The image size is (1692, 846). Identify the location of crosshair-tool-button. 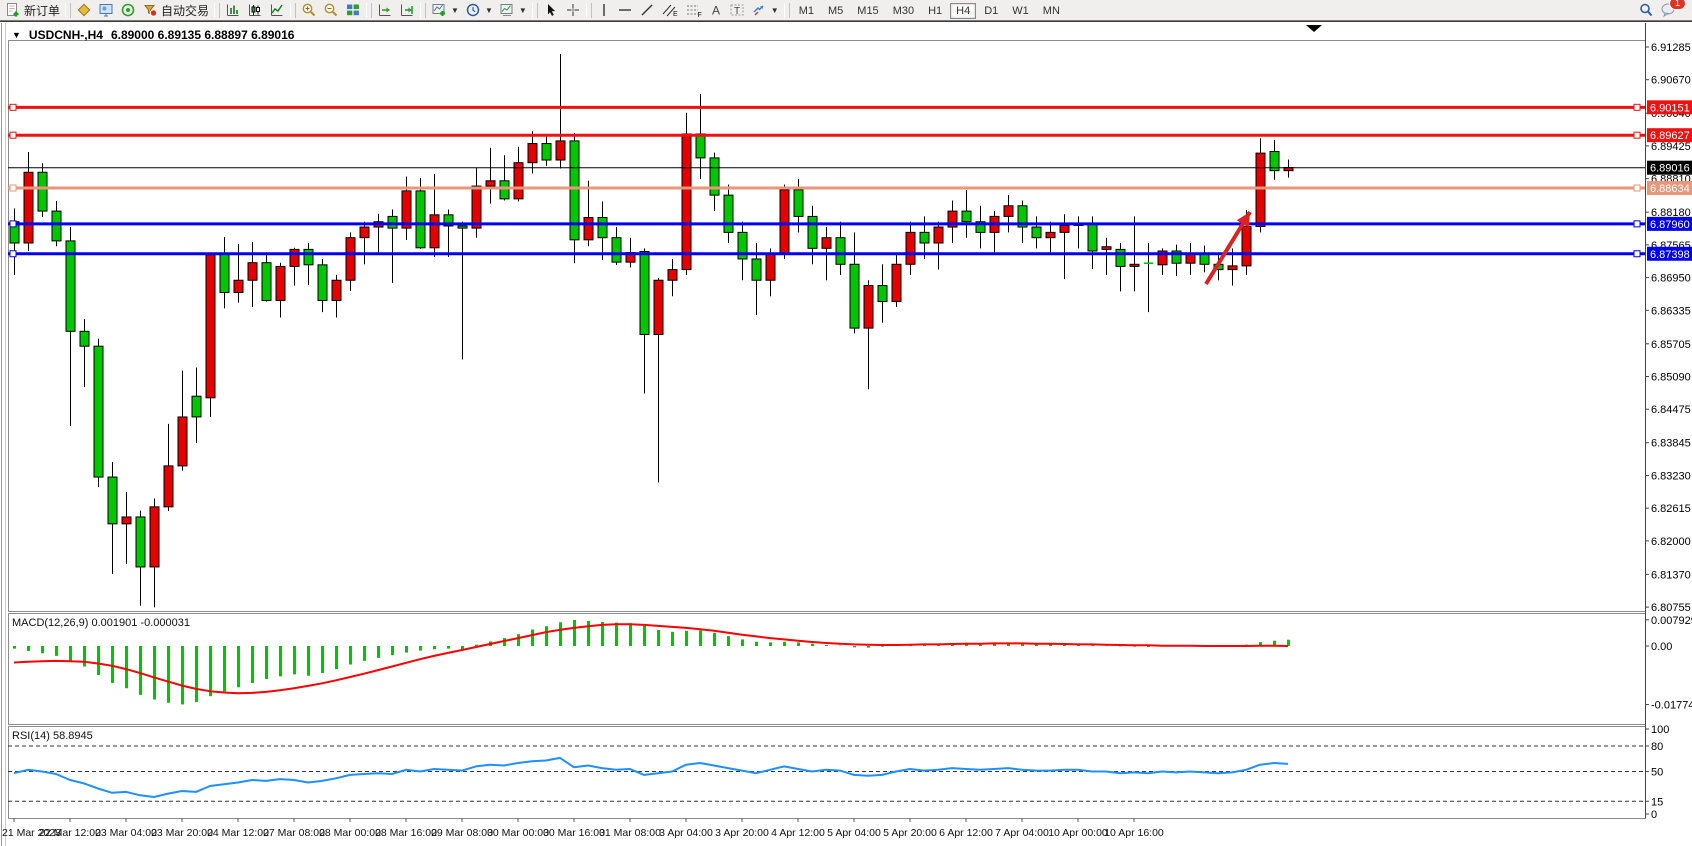
(573, 10).